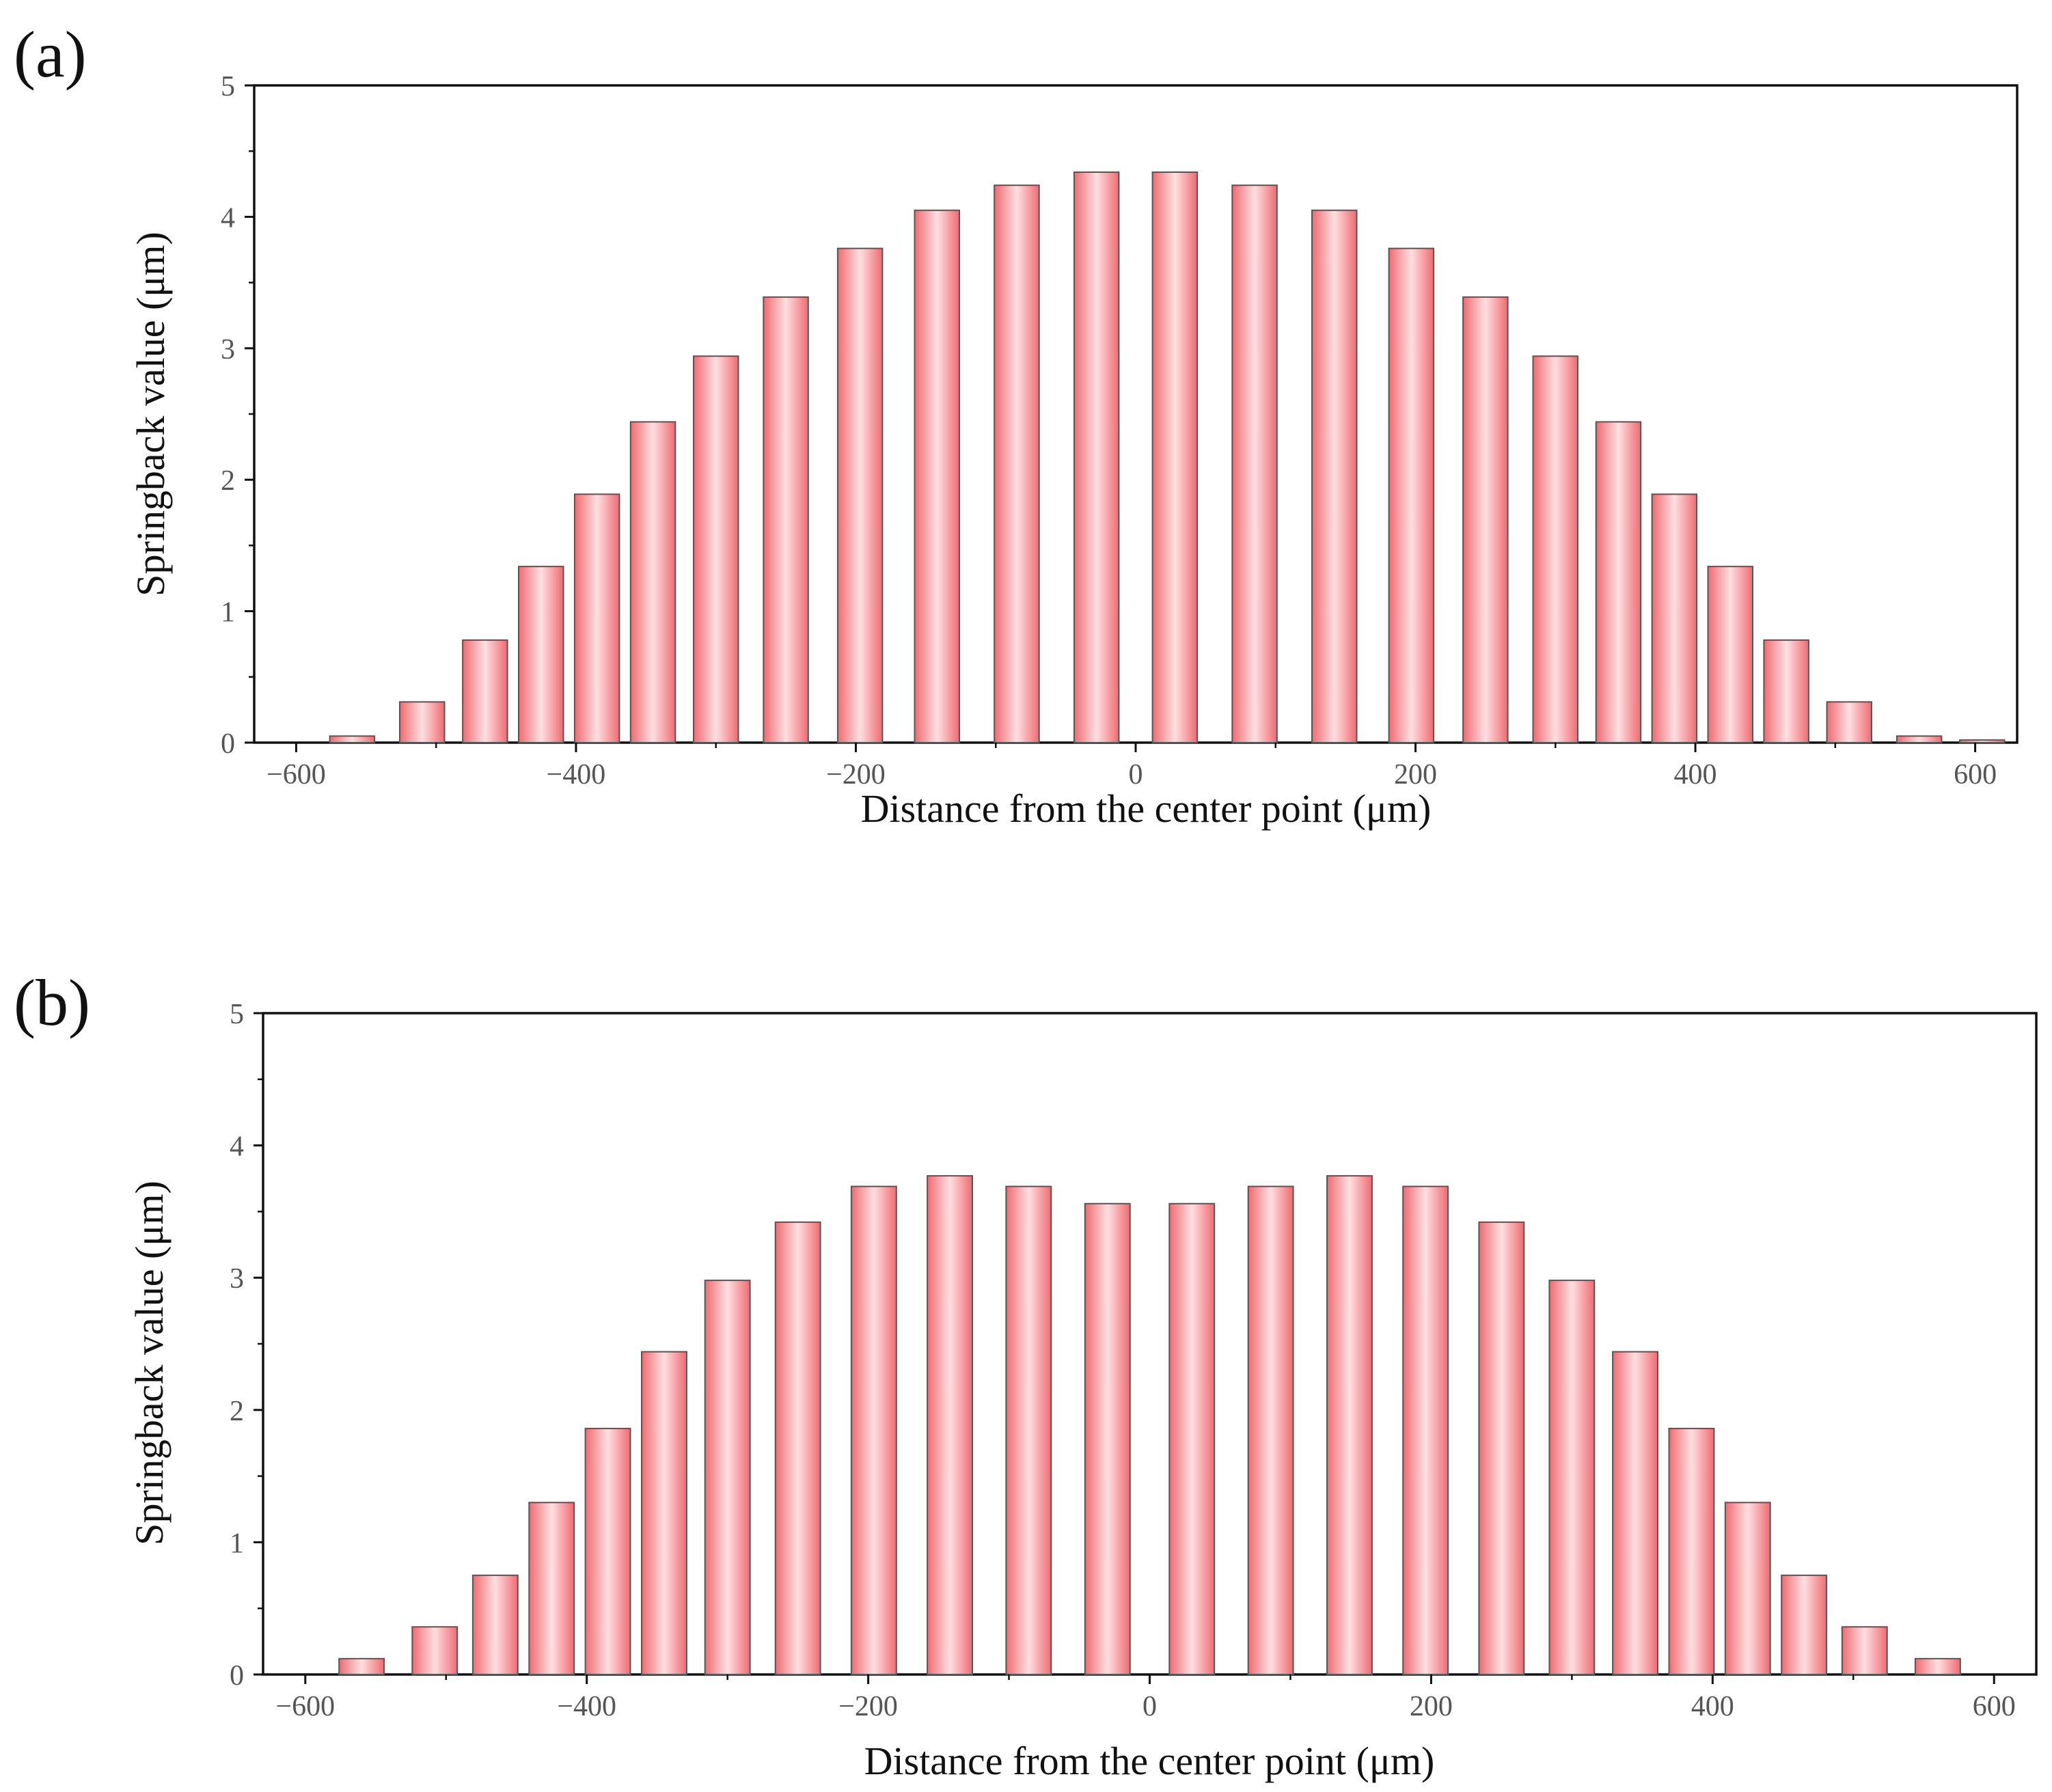 Image resolution: width=2052 pixels, height=1792 pixels. I want to click on x-tick-label-b-3: 0, so click(1150, 1707).